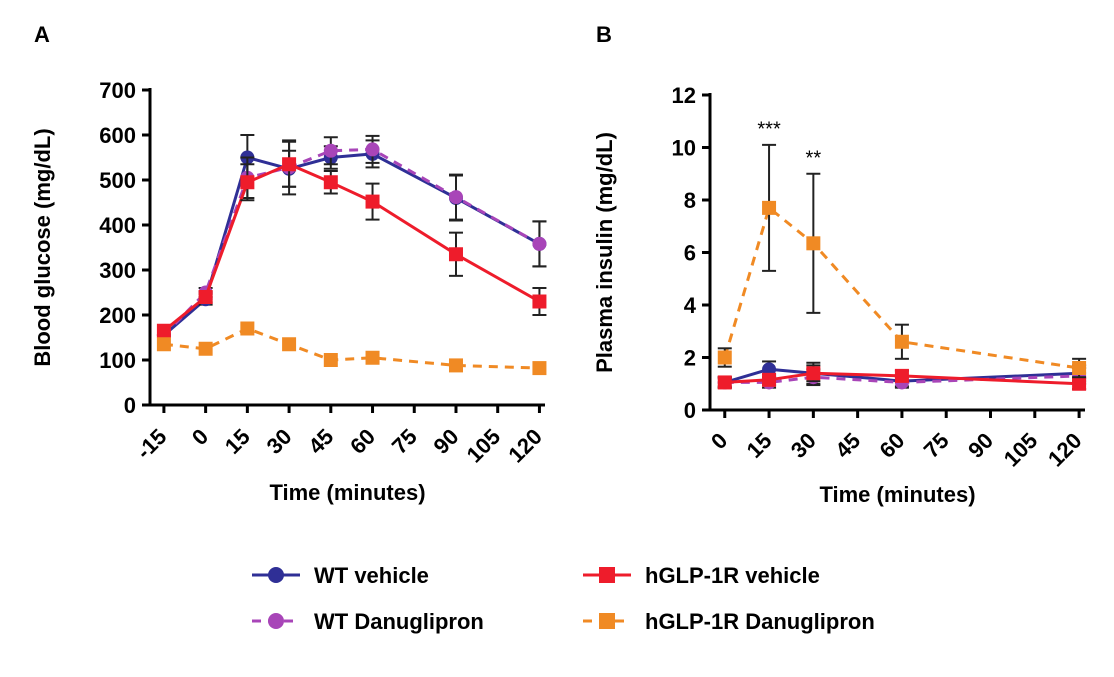 The width and height of the screenshot is (1114, 677). I want to click on y-axis-title: Blood glucose (mg/dL), so click(42, 247).